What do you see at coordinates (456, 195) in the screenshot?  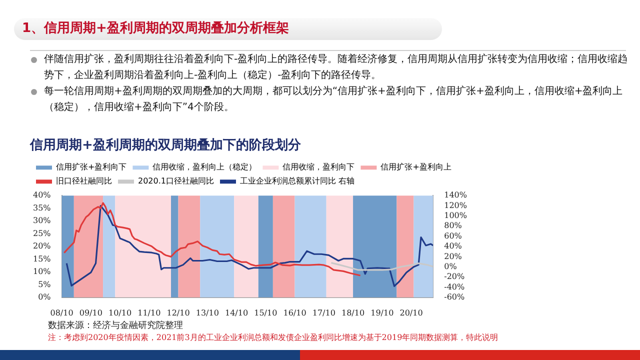 I see `y2-tick-label: 140%` at bounding box center [456, 195].